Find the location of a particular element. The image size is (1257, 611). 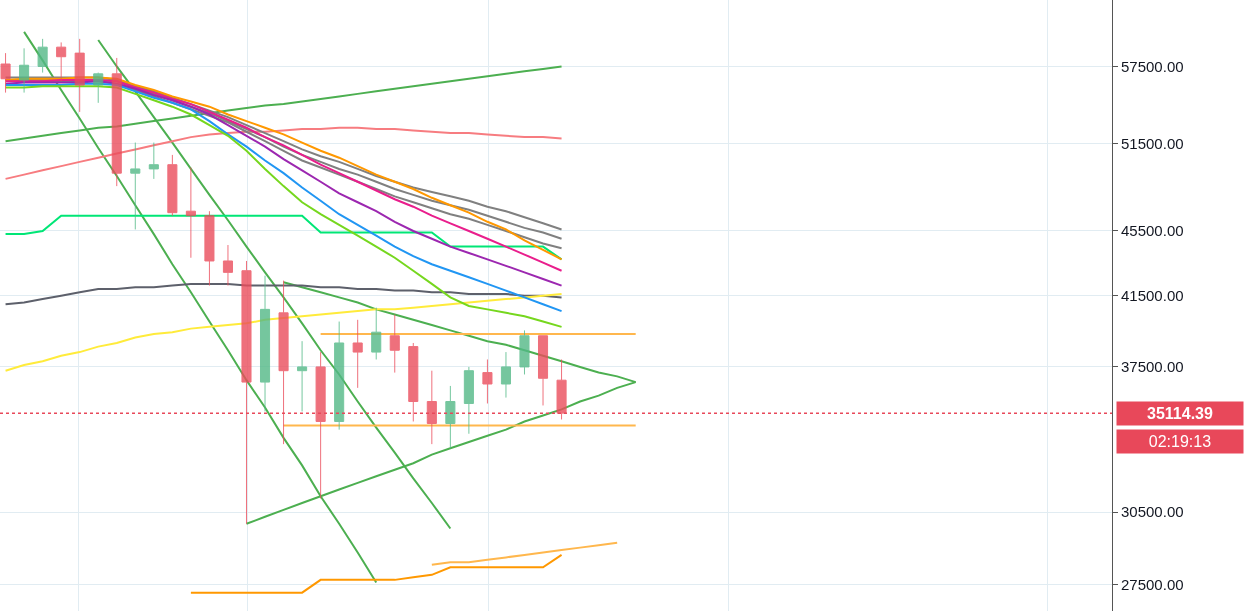

y-tick-label: 37500.00 is located at coordinates (1152, 367).